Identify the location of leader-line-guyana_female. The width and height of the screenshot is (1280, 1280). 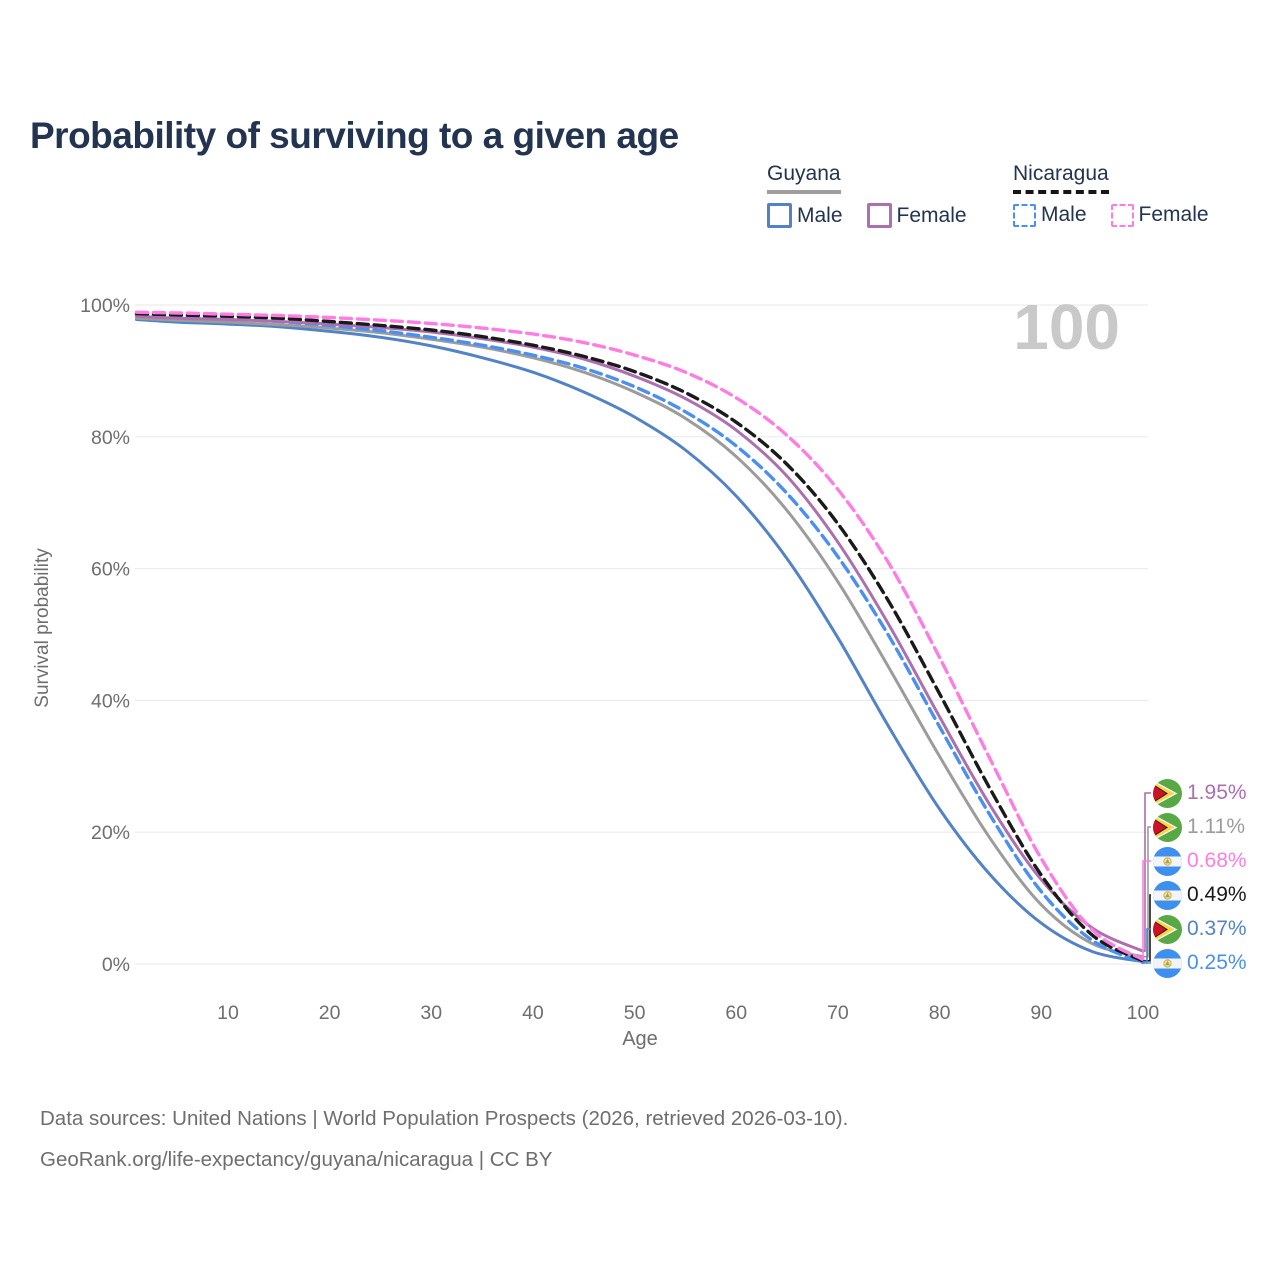
(1147, 872).